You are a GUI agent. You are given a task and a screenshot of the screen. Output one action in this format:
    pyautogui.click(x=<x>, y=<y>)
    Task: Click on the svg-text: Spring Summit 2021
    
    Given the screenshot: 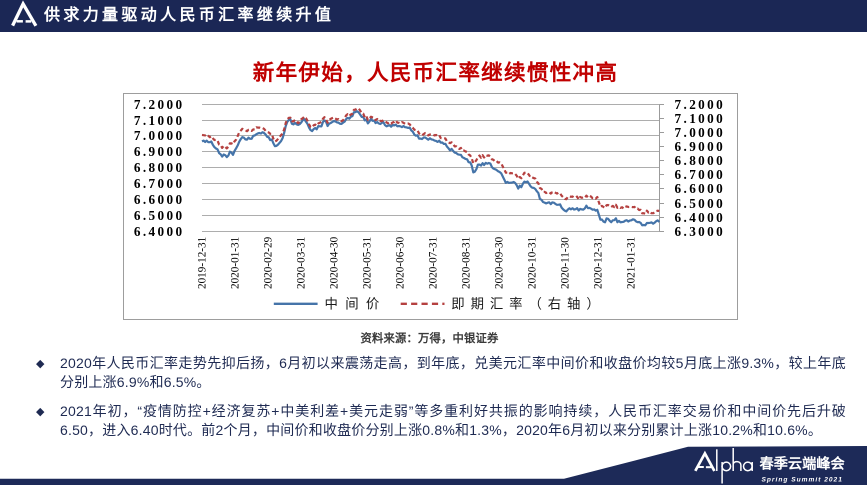 What is the action you would take?
    pyautogui.click(x=802, y=479)
    